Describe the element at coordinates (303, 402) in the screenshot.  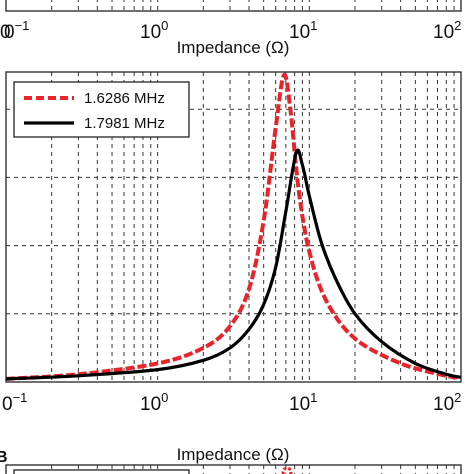
I see `main-x-tick-2: 101` at that location.